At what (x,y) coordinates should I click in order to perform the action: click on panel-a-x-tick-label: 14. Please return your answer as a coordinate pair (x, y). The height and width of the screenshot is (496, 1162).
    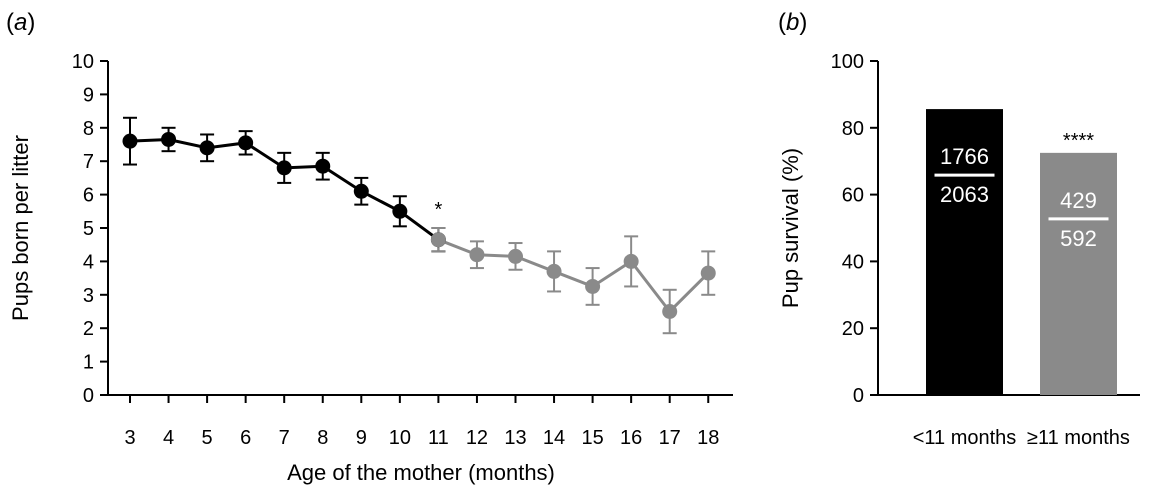
    Looking at the image, I should click on (554, 438).